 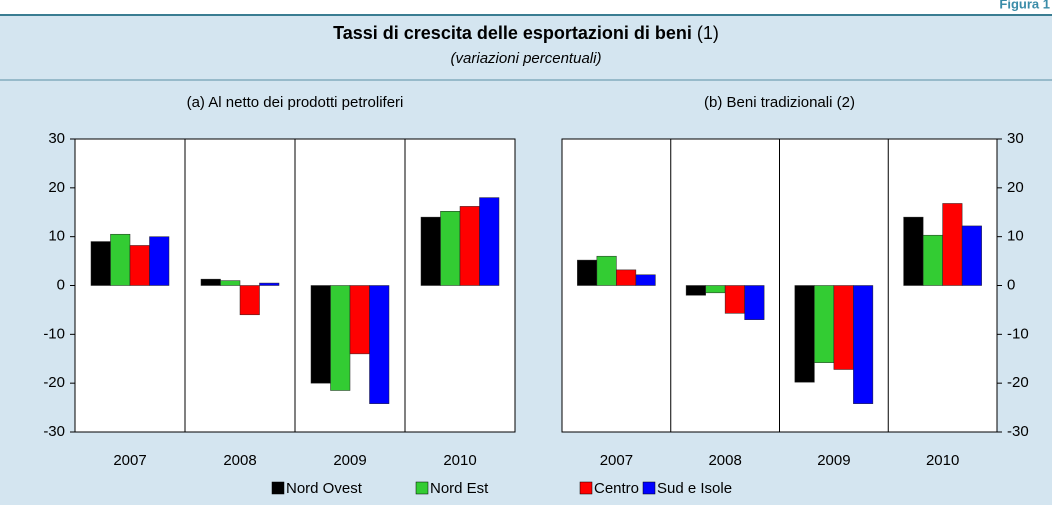 I want to click on figure-label: Figura 1, so click(x=1024, y=5).